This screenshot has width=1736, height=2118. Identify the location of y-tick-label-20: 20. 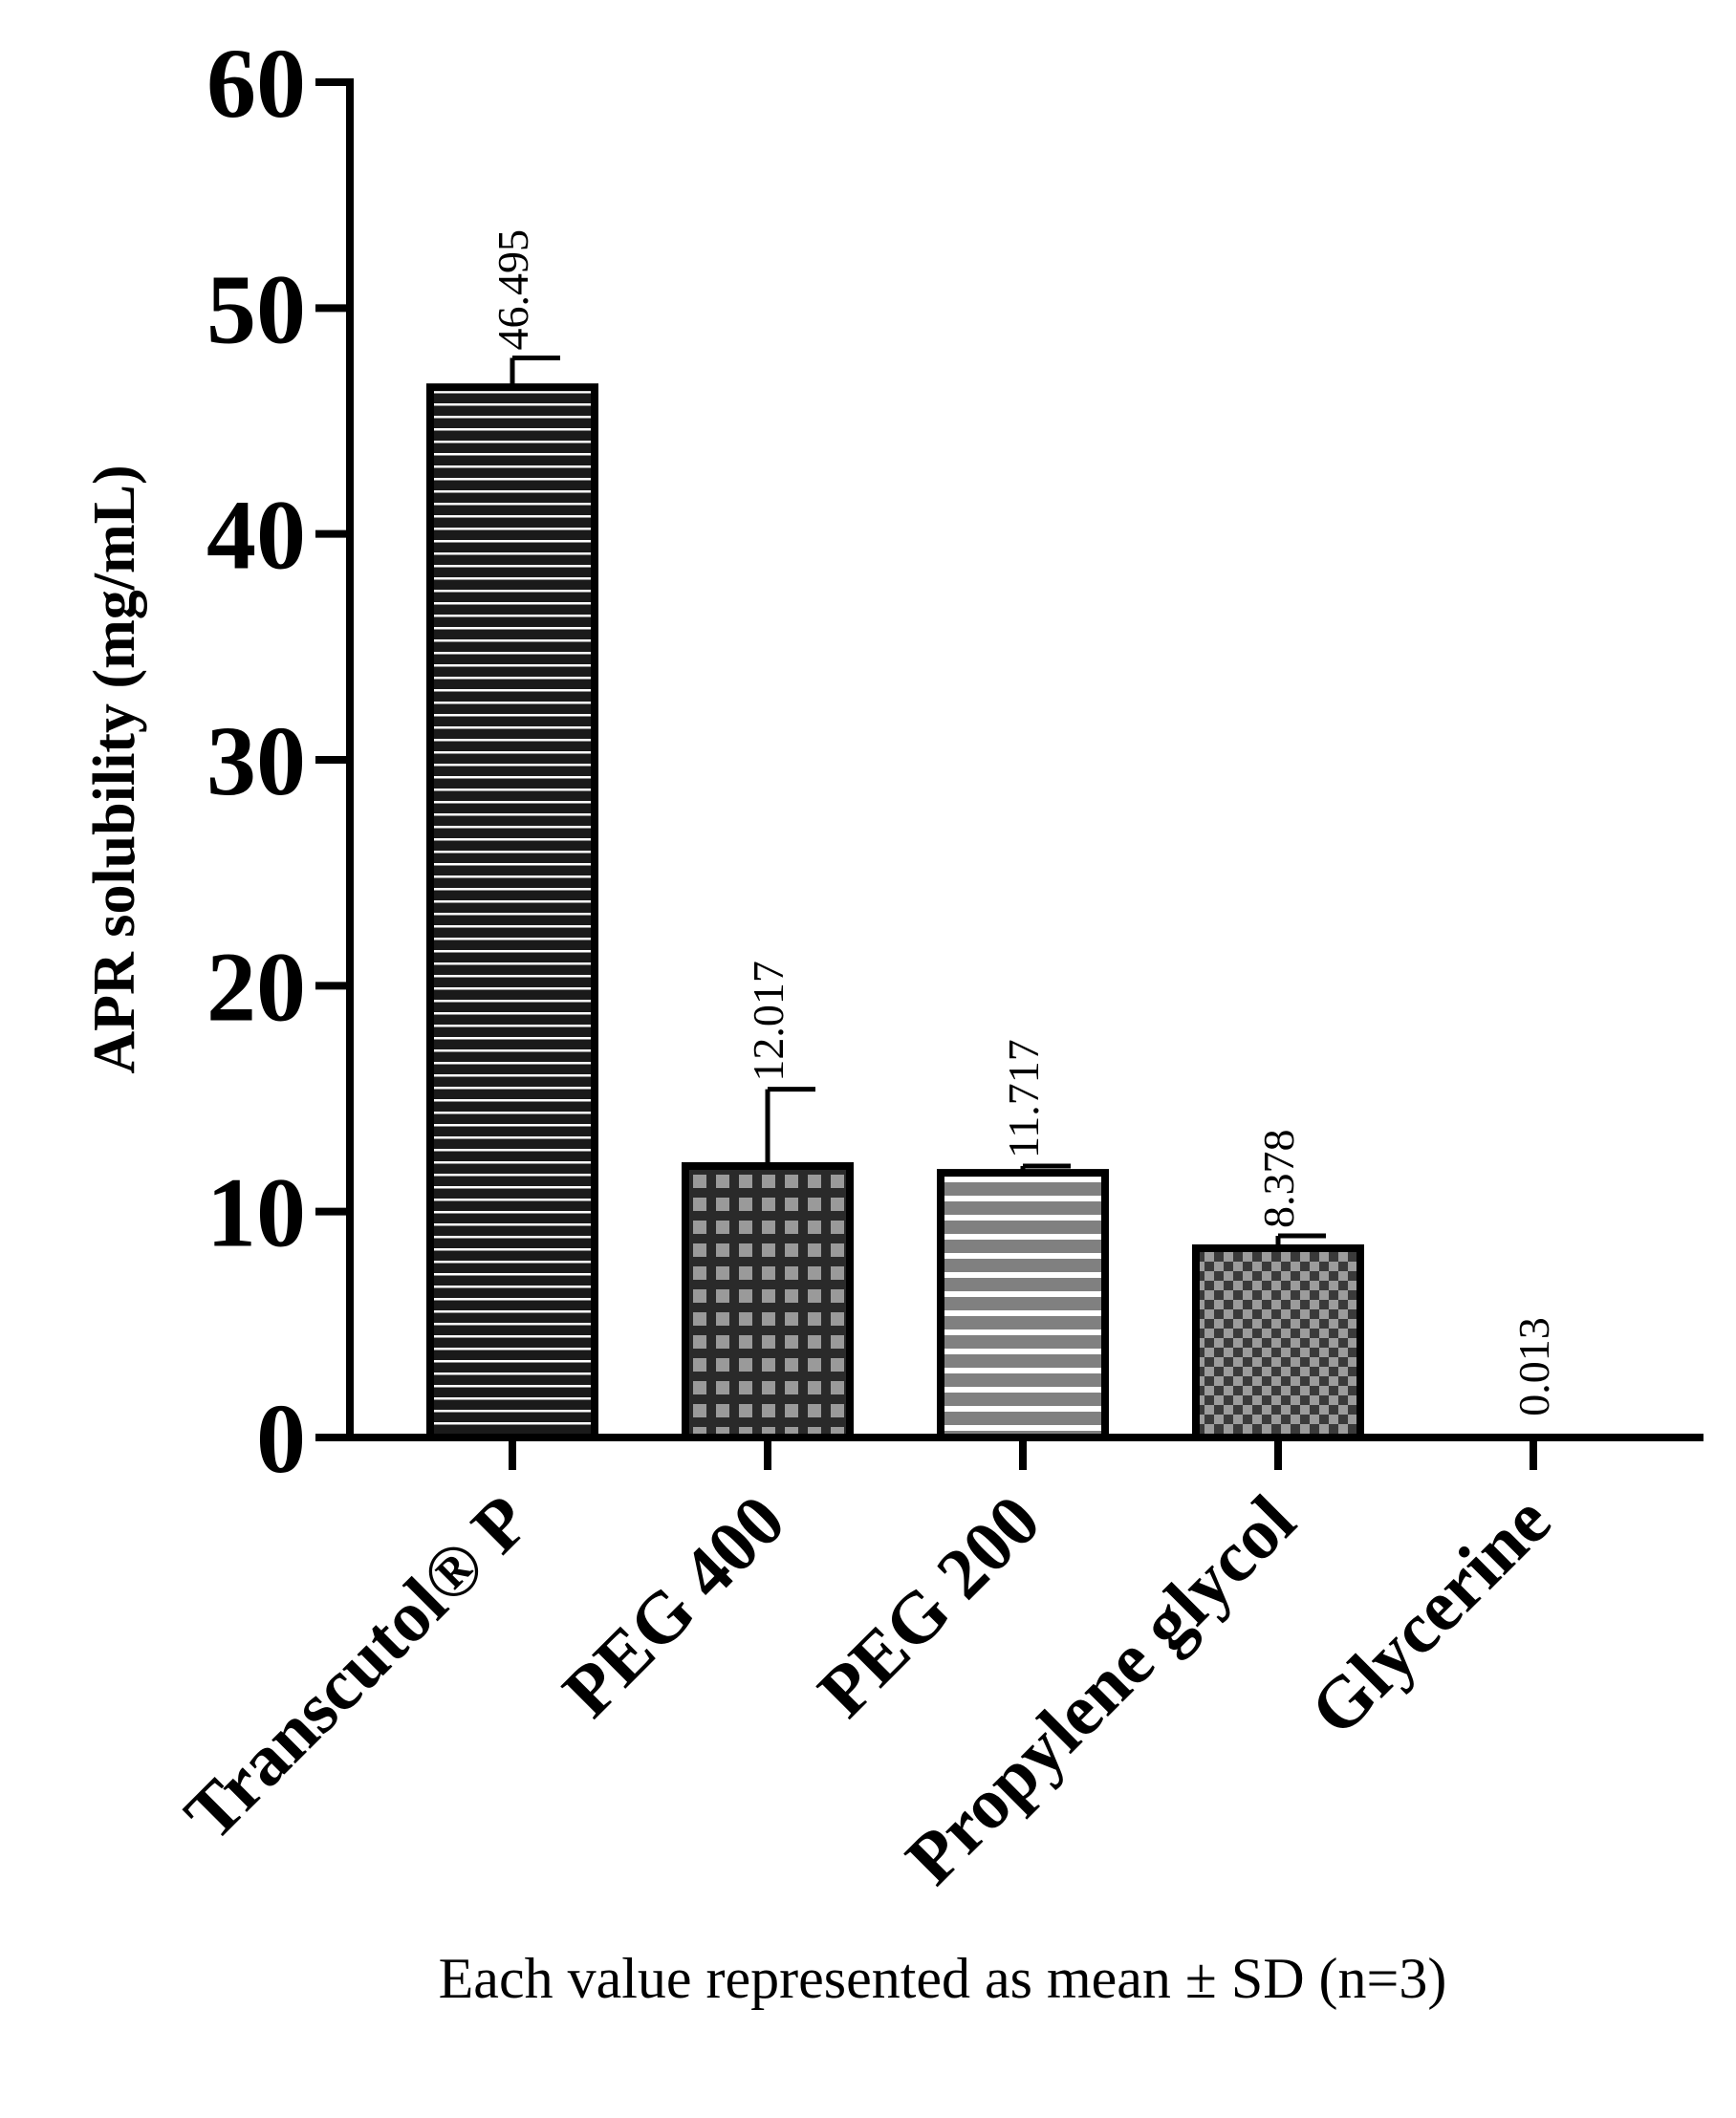
(256, 987).